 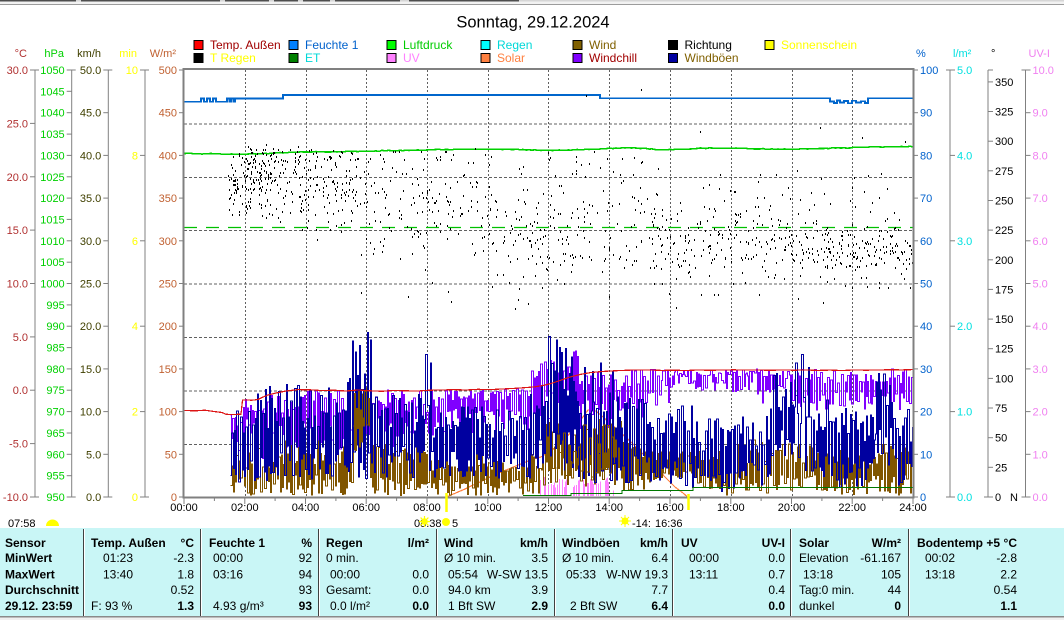 What do you see at coordinates (613, 58) in the screenshot?
I see `svg-text: Windchill` at bounding box center [613, 58].